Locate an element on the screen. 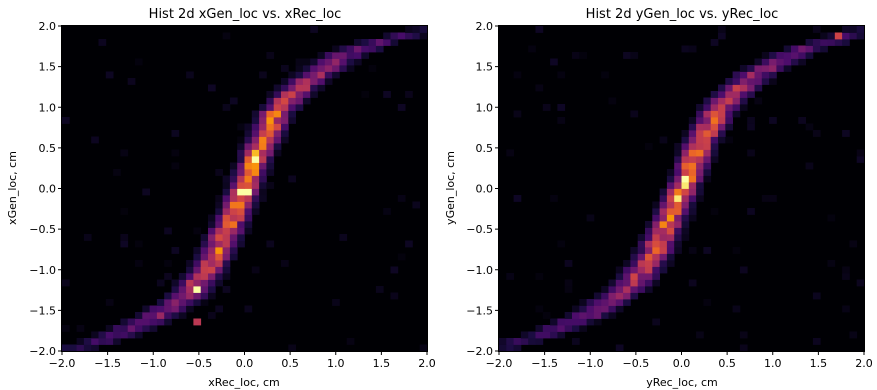 The width and height of the screenshot is (877, 390). y-tick-label: −1.5 is located at coordinates (42, 310).